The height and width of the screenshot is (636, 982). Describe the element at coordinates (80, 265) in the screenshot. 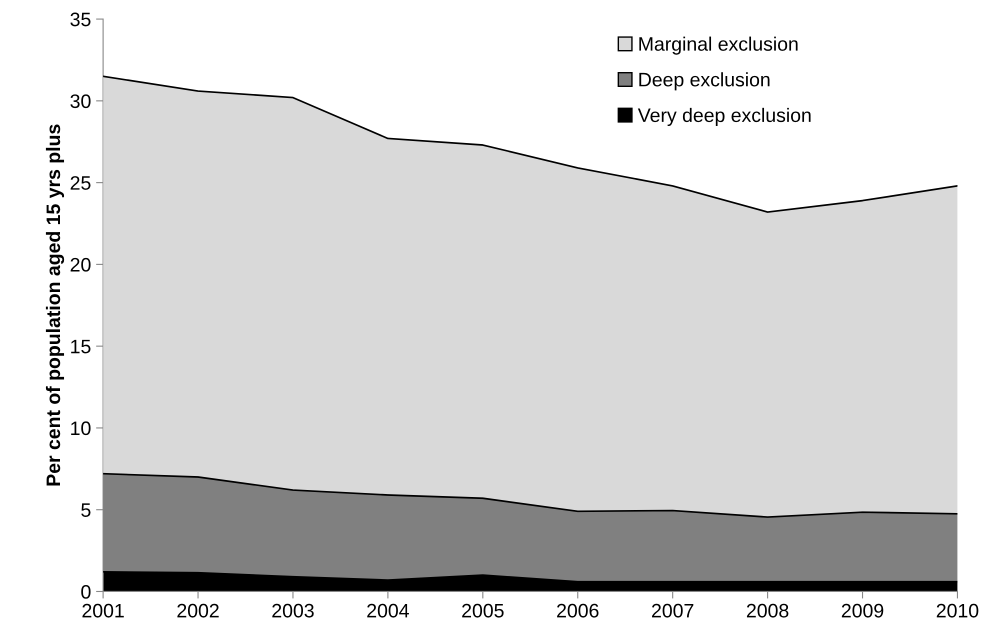

I see `y-tick-label: 20` at that location.